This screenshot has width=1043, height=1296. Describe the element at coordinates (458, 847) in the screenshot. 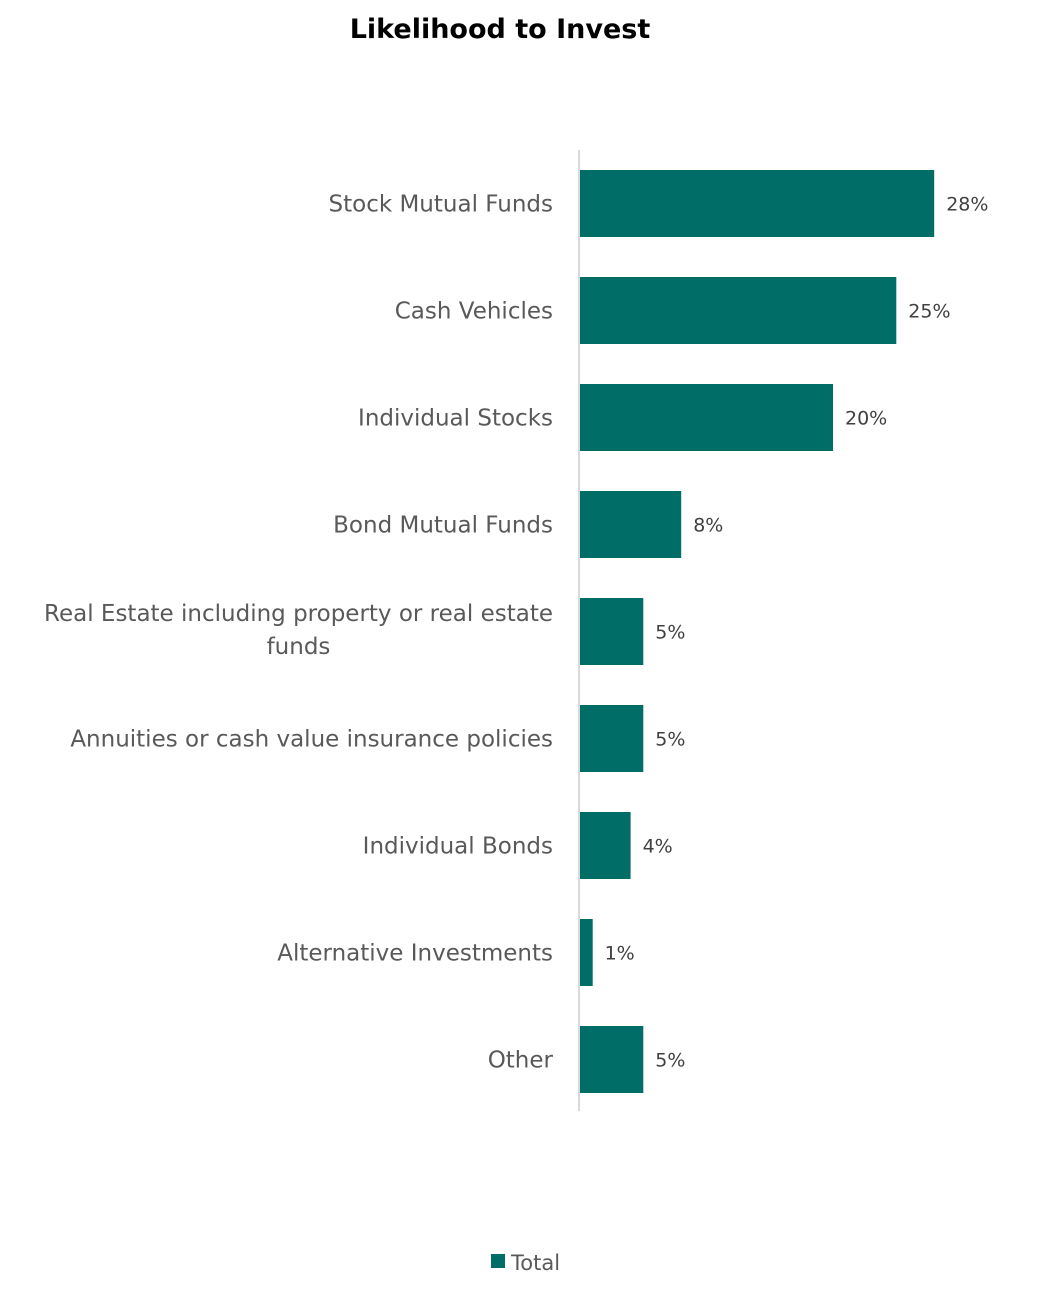

I see `category-label: Individual Bonds` at that location.